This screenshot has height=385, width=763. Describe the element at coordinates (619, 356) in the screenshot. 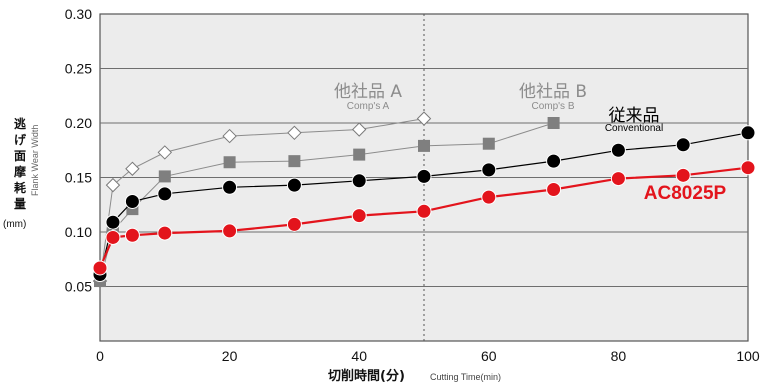

I see `x-tick-label: 80` at that location.